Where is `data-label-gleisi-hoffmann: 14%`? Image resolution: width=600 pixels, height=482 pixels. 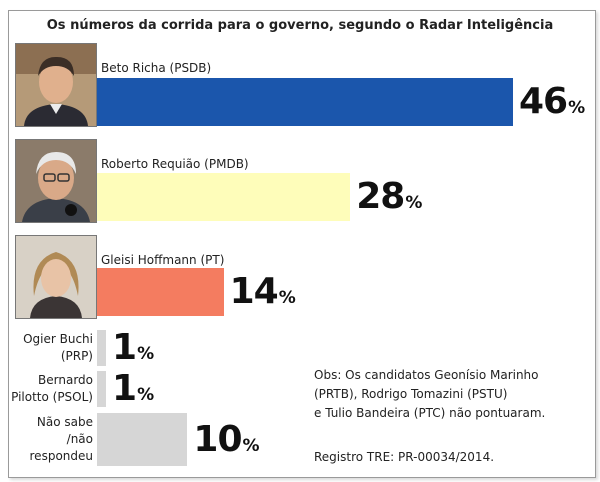
data-label-gleisi-hoffmann: 14% is located at coordinates (262, 291).